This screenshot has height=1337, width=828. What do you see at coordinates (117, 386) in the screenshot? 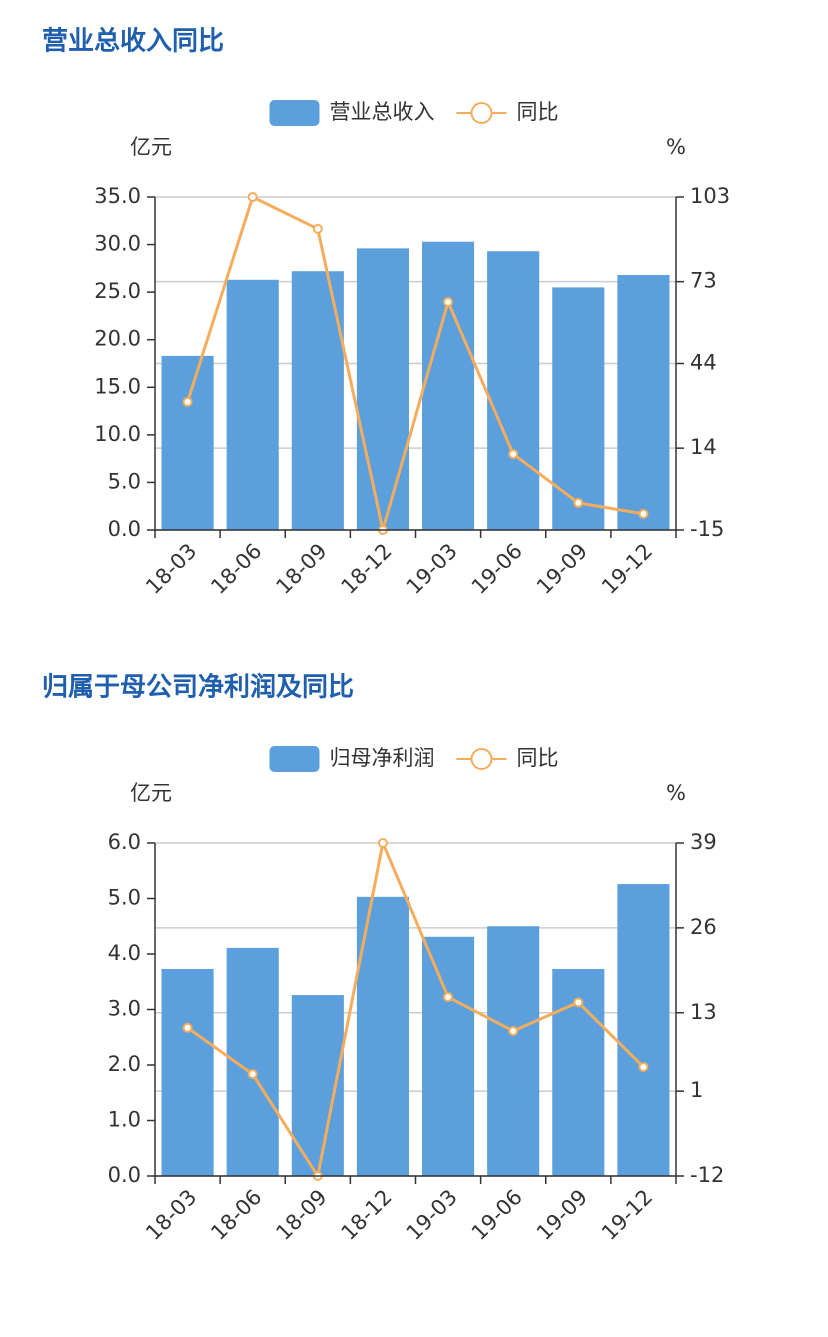
I see `y-tick-label: 15.0` at bounding box center [117, 386].